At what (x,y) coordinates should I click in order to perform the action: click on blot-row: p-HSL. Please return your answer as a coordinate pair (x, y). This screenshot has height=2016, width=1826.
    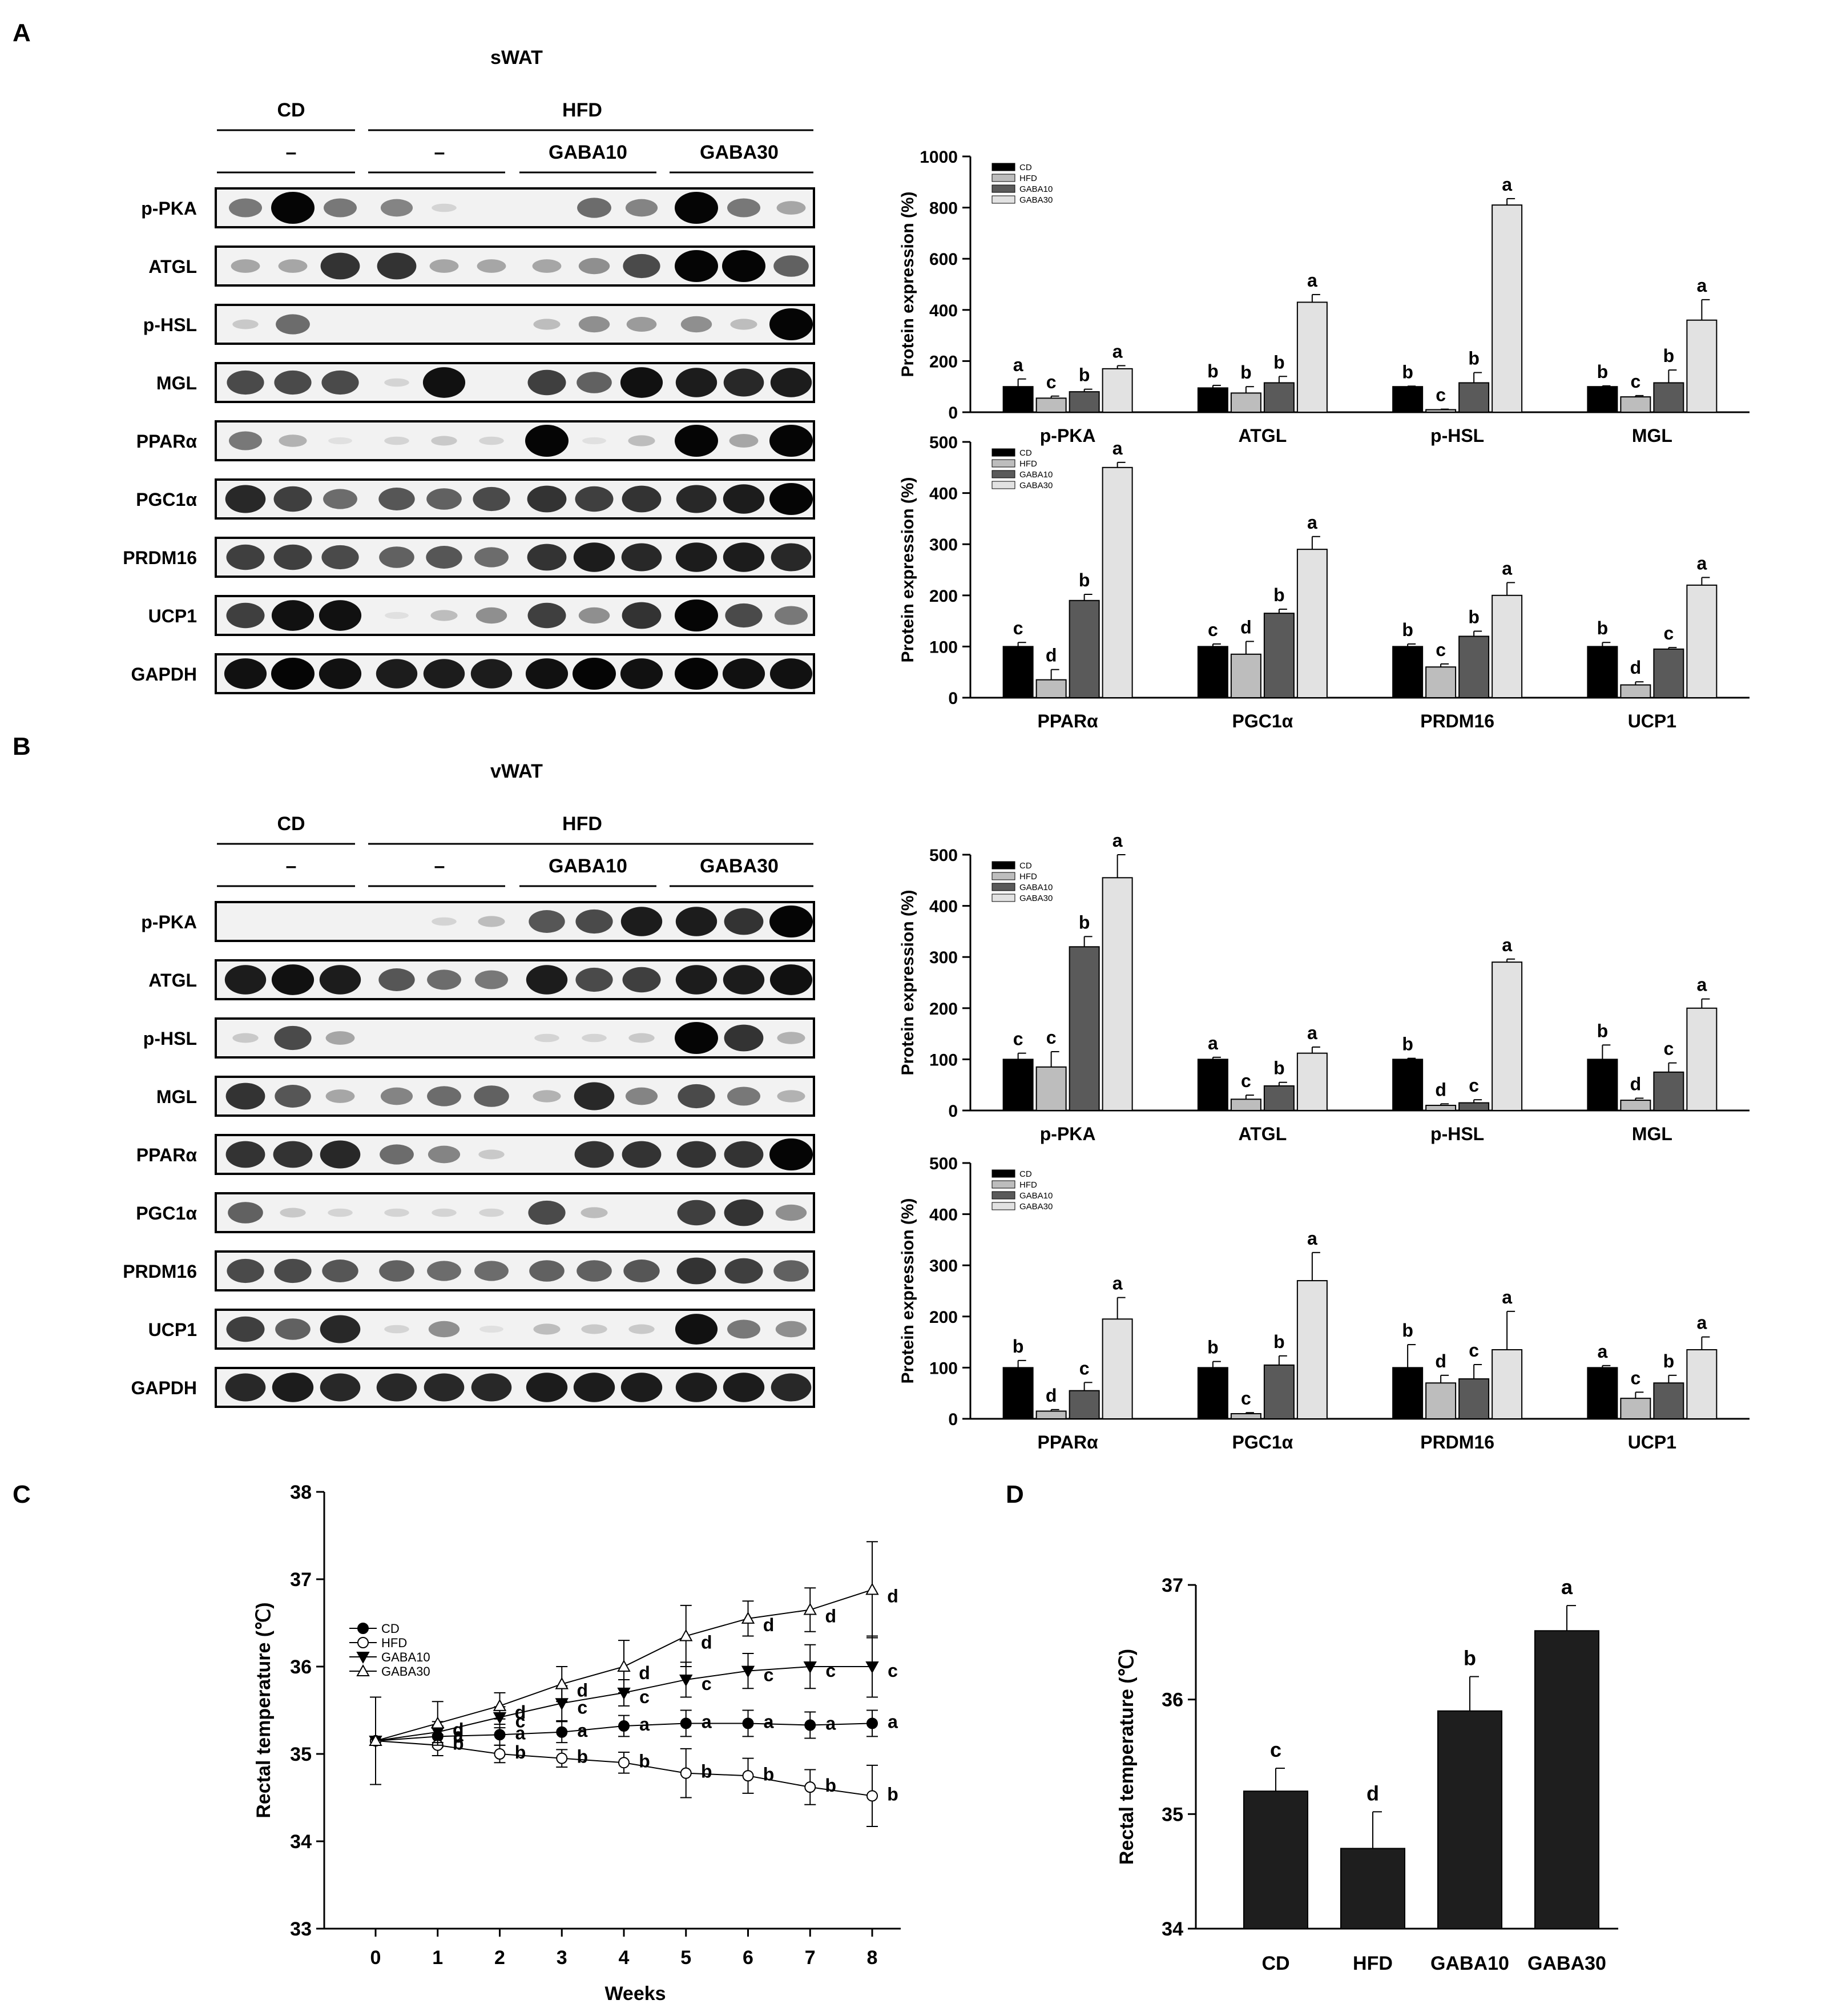
    Looking at the image, I should click on (479, 1038).